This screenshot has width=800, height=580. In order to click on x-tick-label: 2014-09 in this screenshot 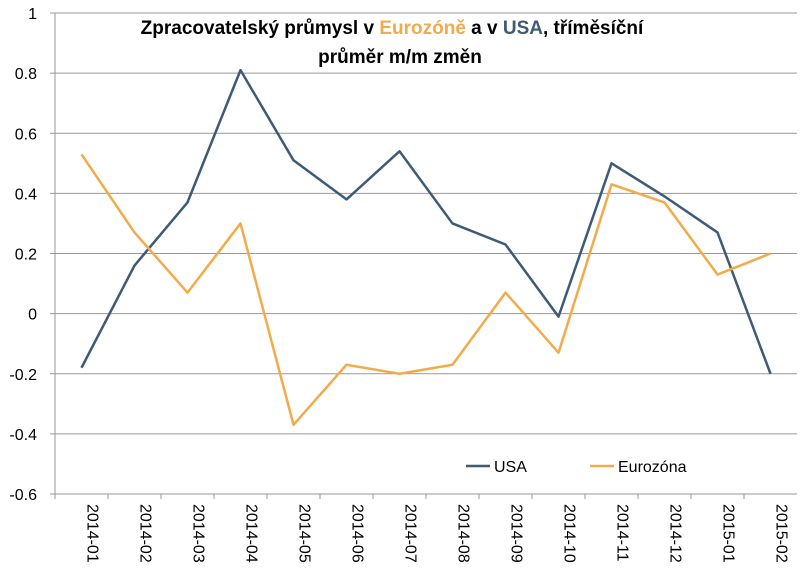, I will do `click(516, 533)`.